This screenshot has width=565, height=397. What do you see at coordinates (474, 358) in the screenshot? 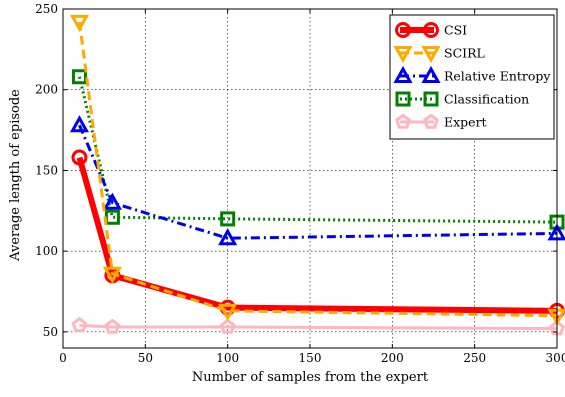
I see `x-tick-label: 250` at bounding box center [474, 358].